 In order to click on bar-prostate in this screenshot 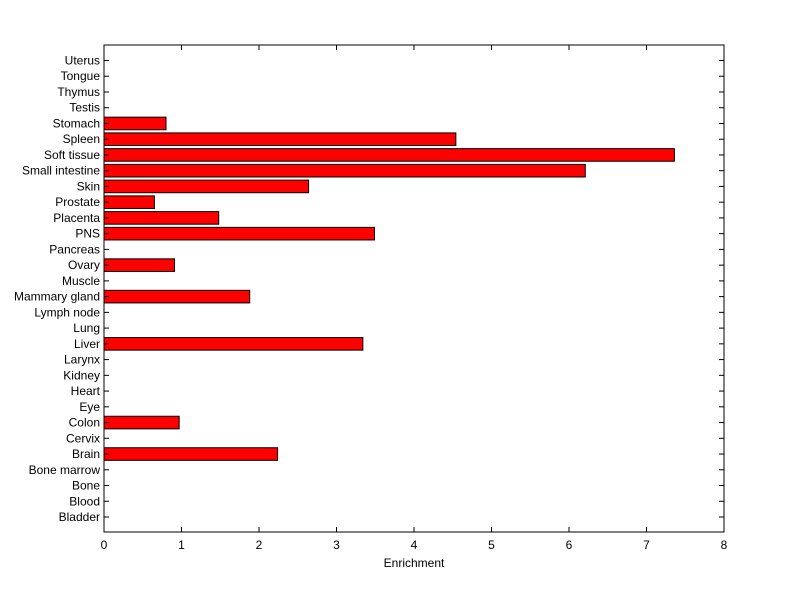, I will do `click(129, 202)`.